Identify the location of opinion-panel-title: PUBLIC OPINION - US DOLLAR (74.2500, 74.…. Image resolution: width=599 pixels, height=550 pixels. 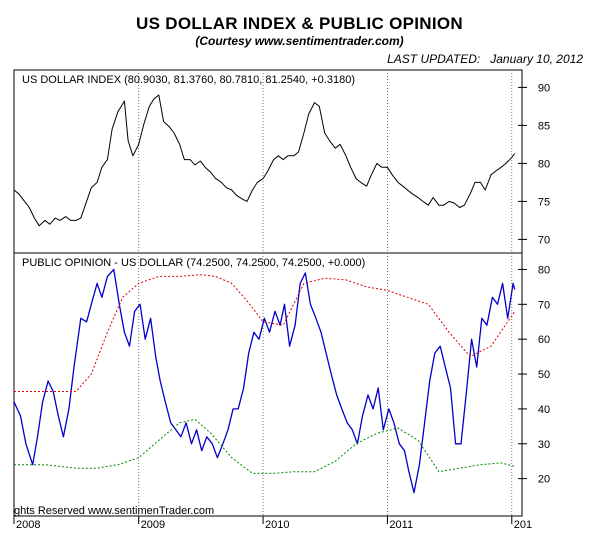
(194, 263).